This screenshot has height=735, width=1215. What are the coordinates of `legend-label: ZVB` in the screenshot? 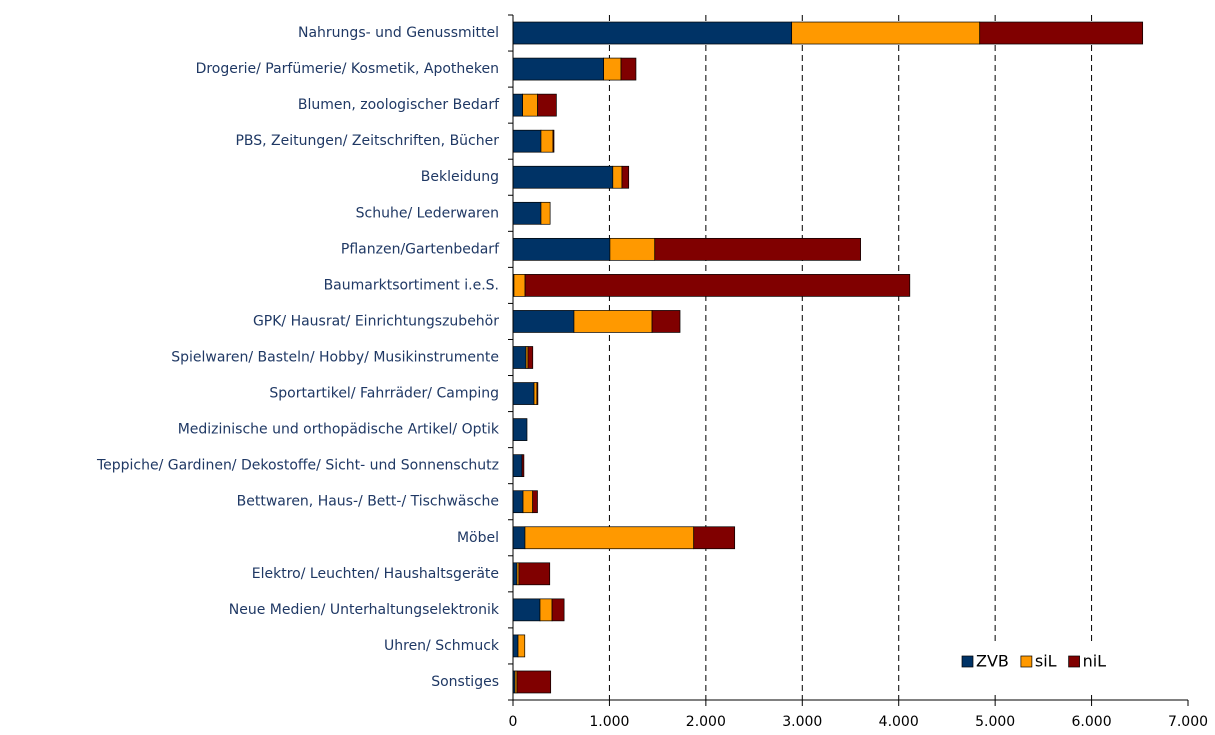 It's located at (992, 661).